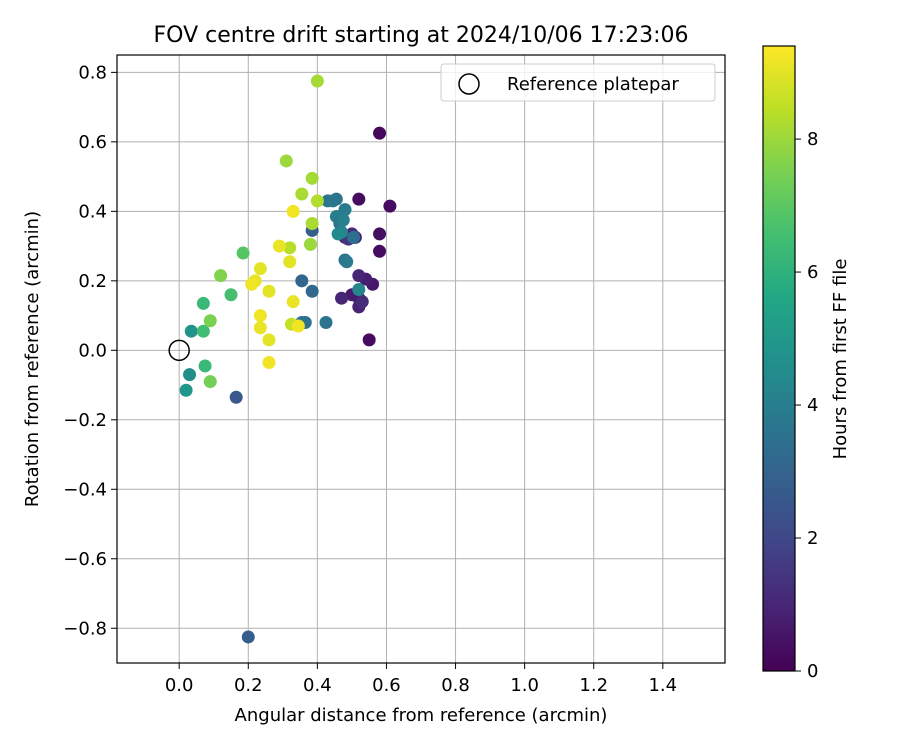 This screenshot has width=900, height=750. I want to click on y-tick-label: −0.2, so click(85, 420).